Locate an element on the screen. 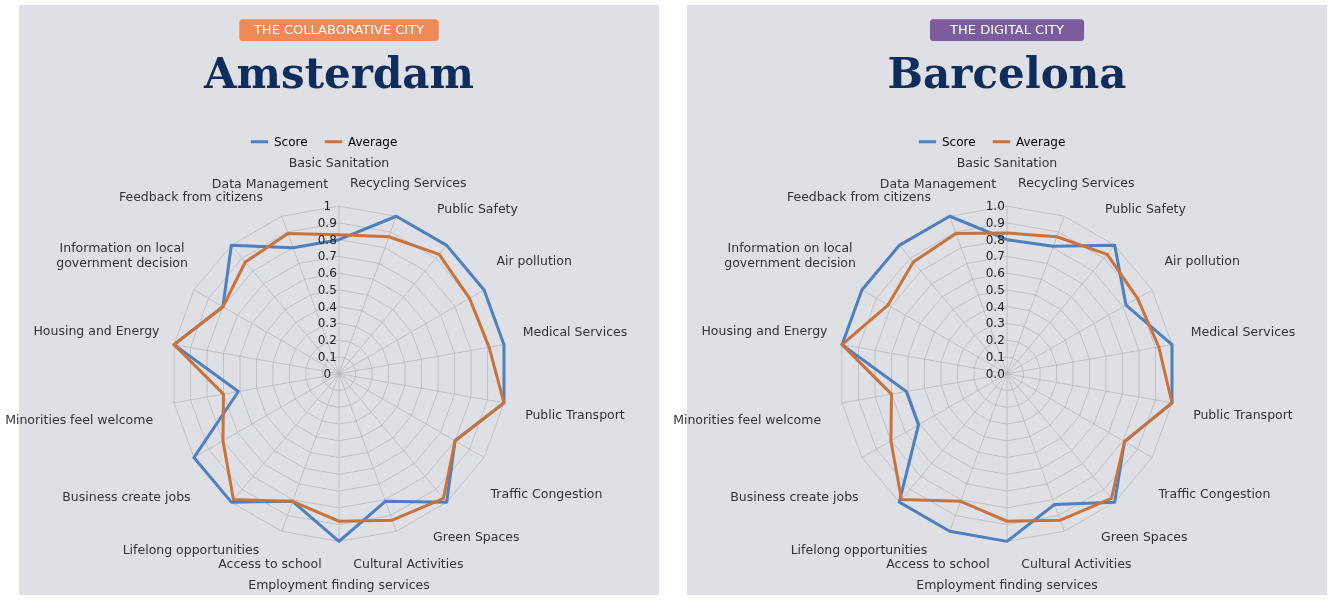  y-tick-label: 0 is located at coordinates (327, 373).